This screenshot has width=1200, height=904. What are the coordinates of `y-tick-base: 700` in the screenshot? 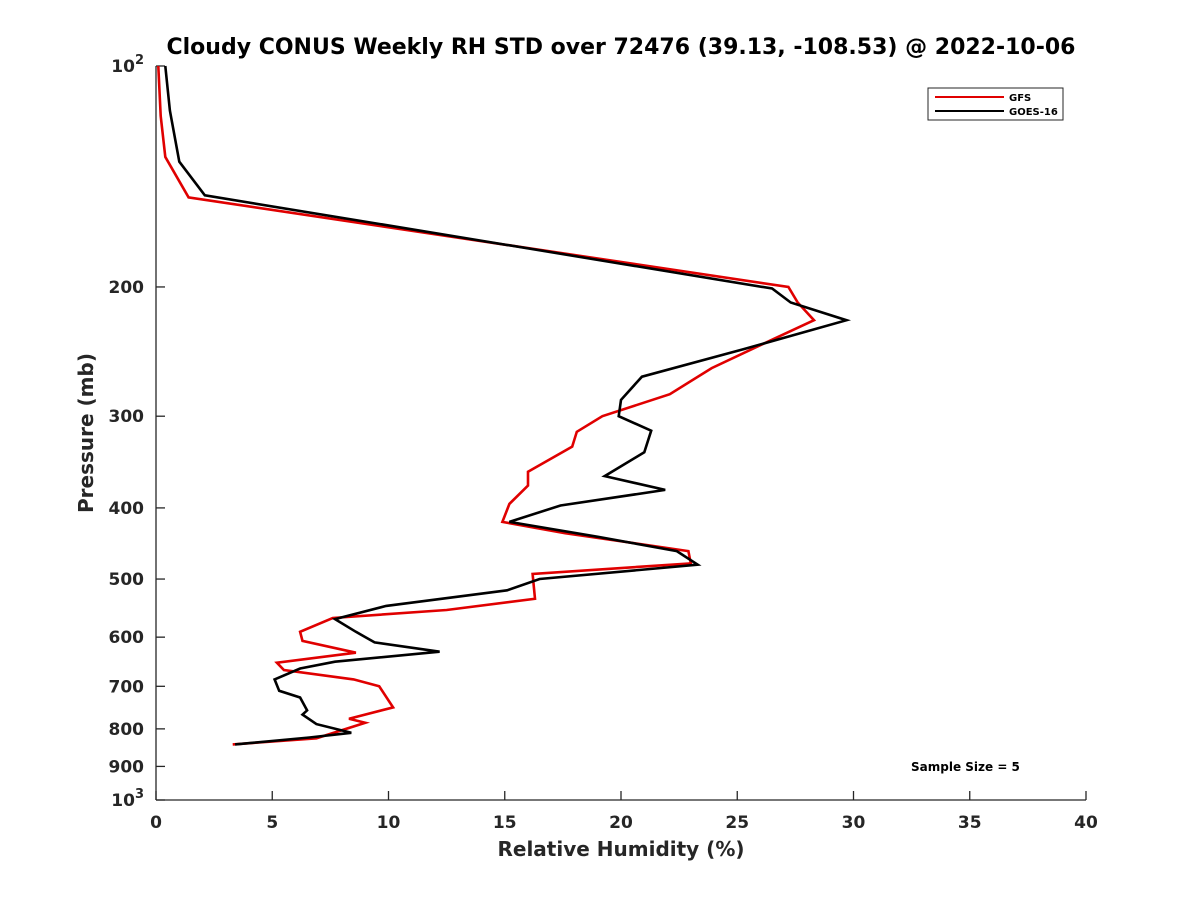 It's located at (127, 687).